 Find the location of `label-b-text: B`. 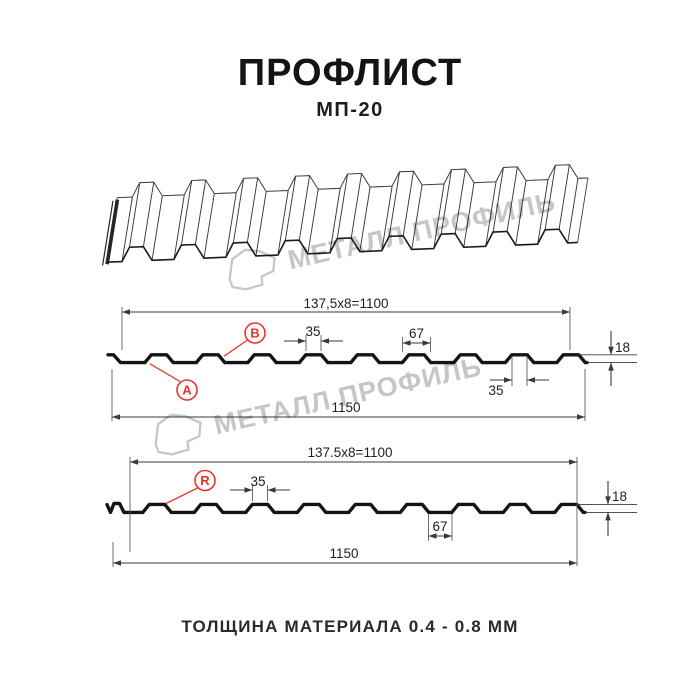

label-b-text: B is located at coordinates (254, 333).